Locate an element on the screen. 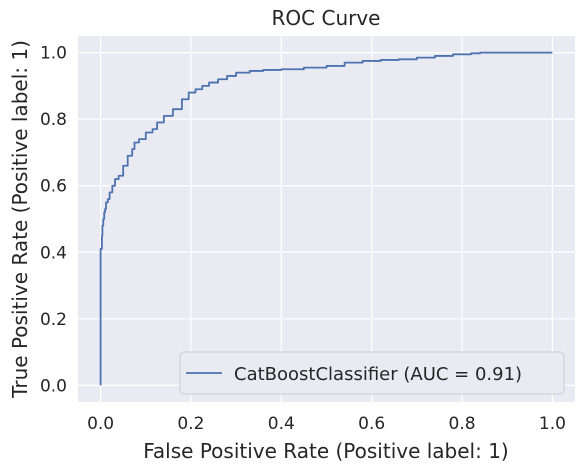 This screenshot has width=584, height=471. y-axis-label: True Positive Rate (Positive label: 1) is located at coordinates (20, 219).